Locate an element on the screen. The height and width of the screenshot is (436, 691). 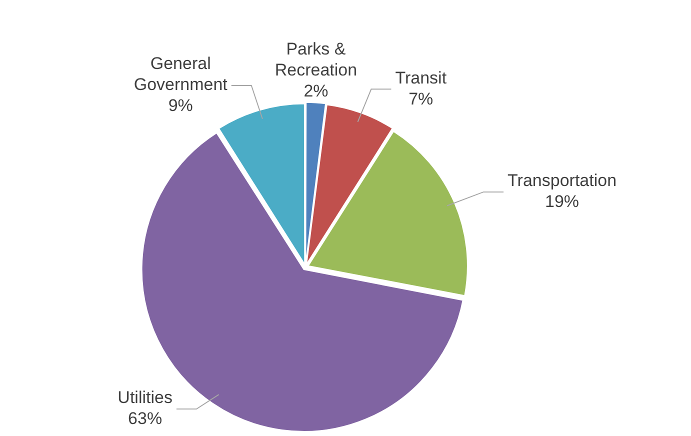
slice-label: Parks & Recreation is located at coordinates (316, 60).